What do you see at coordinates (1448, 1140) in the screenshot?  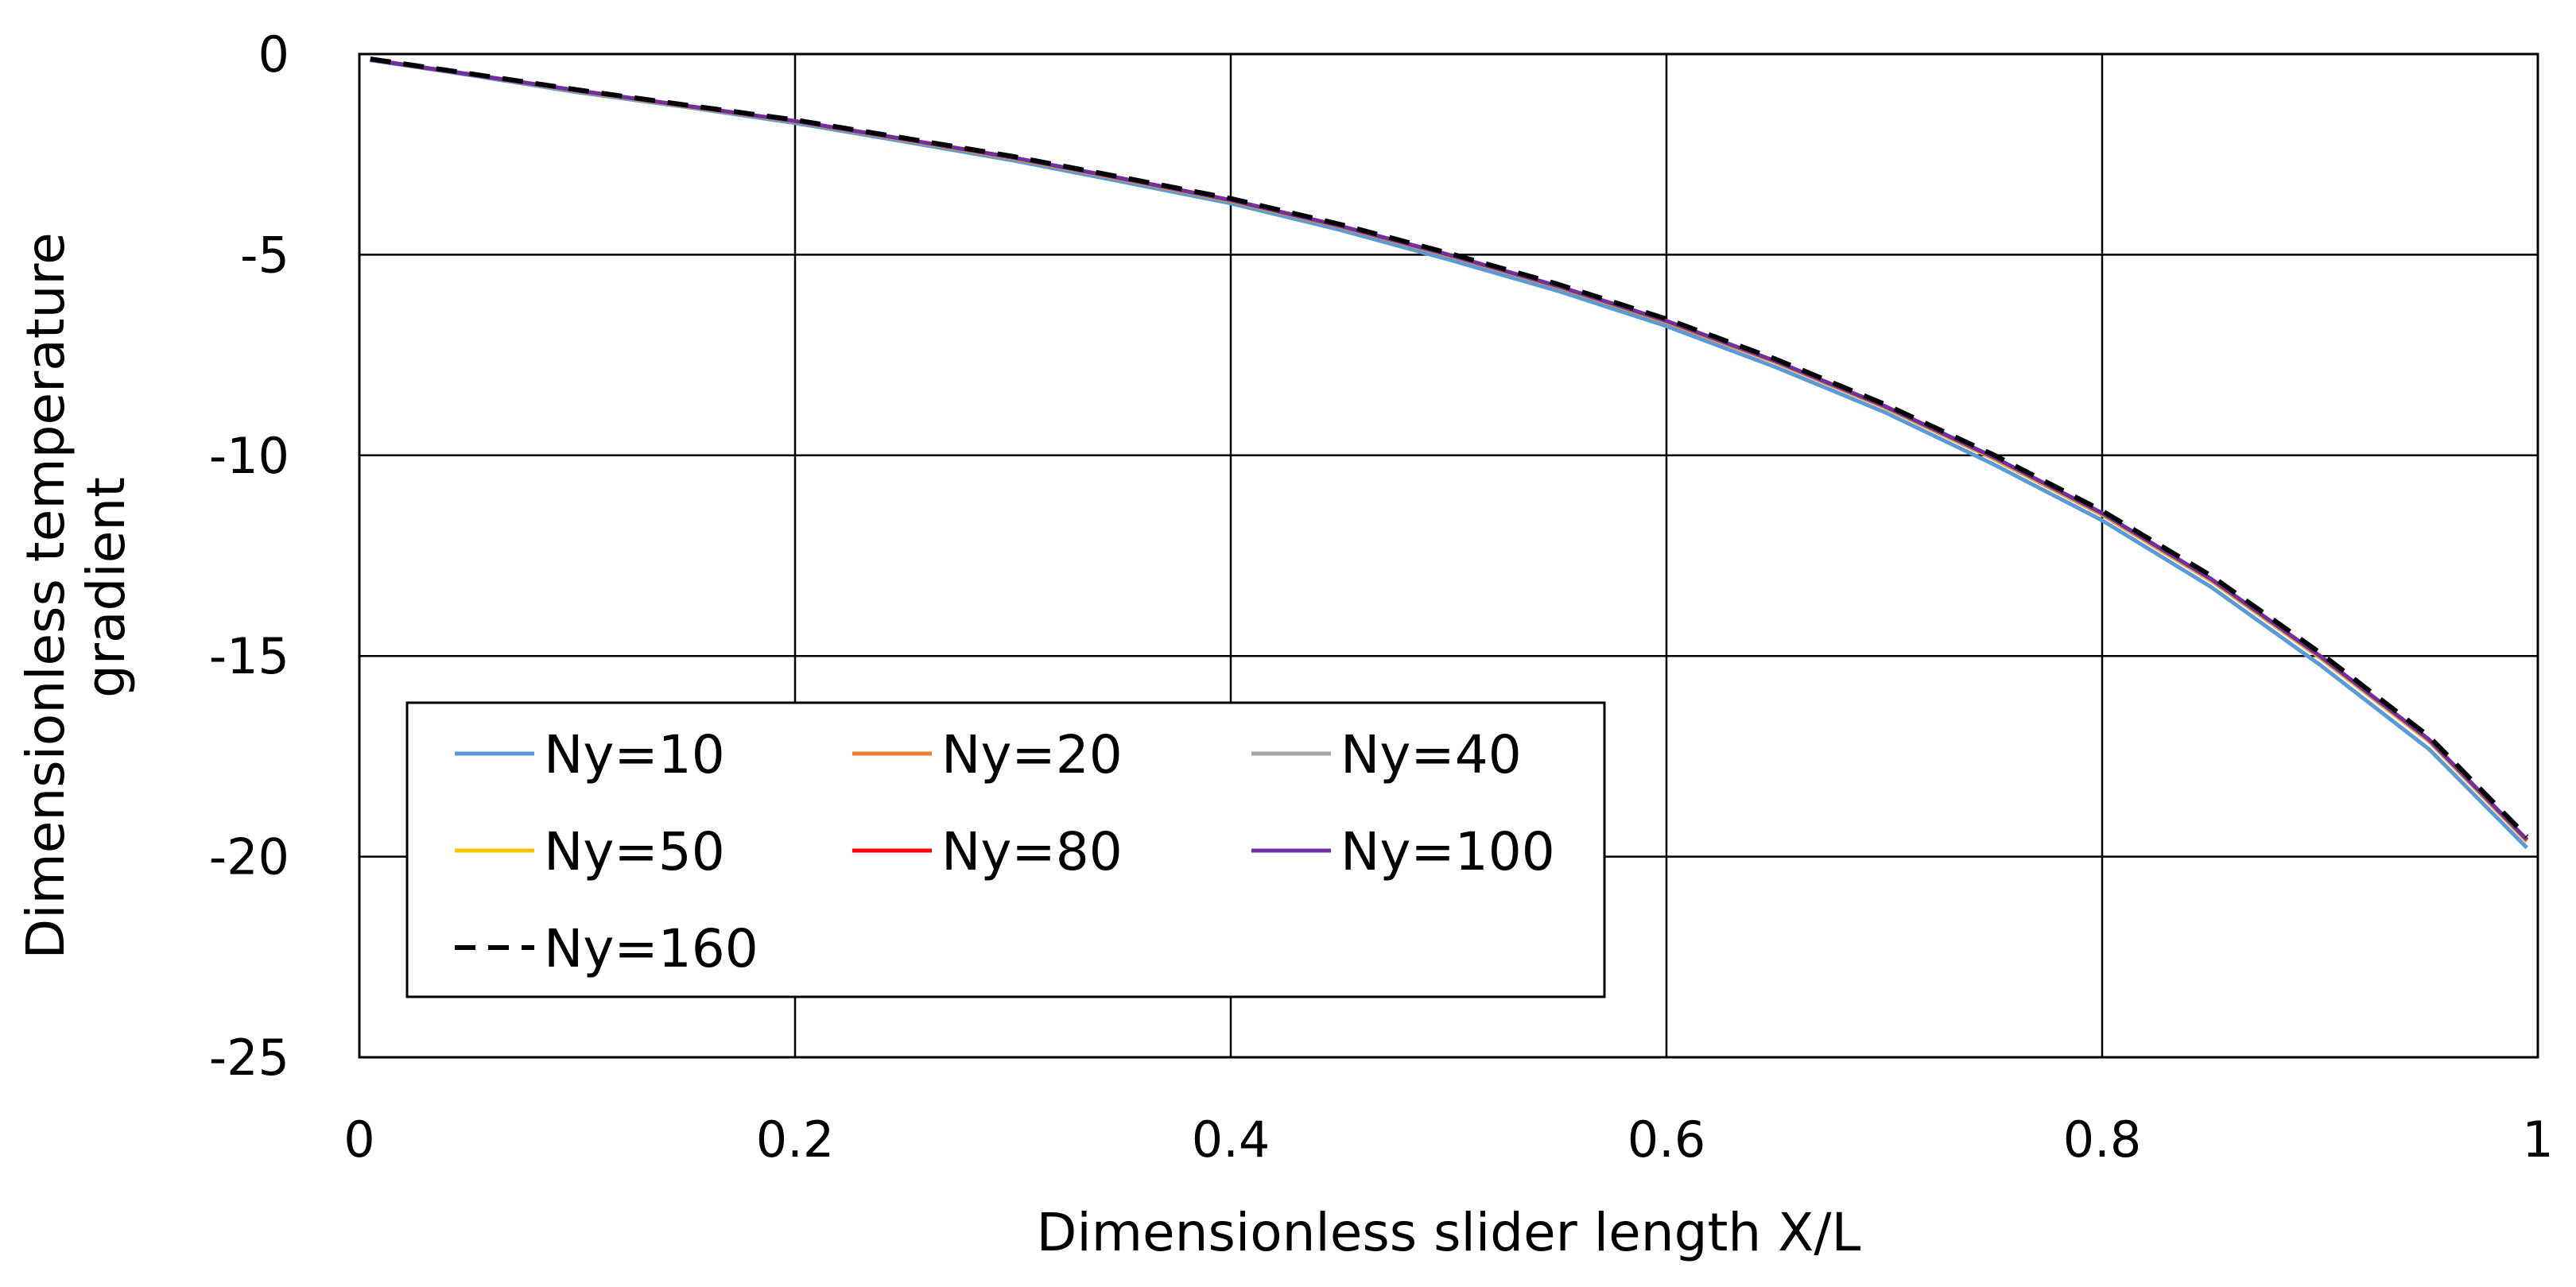 I see `x-tick-labels: 0 0.2 0.4 0.6 0.8 1` at bounding box center [1448, 1140].